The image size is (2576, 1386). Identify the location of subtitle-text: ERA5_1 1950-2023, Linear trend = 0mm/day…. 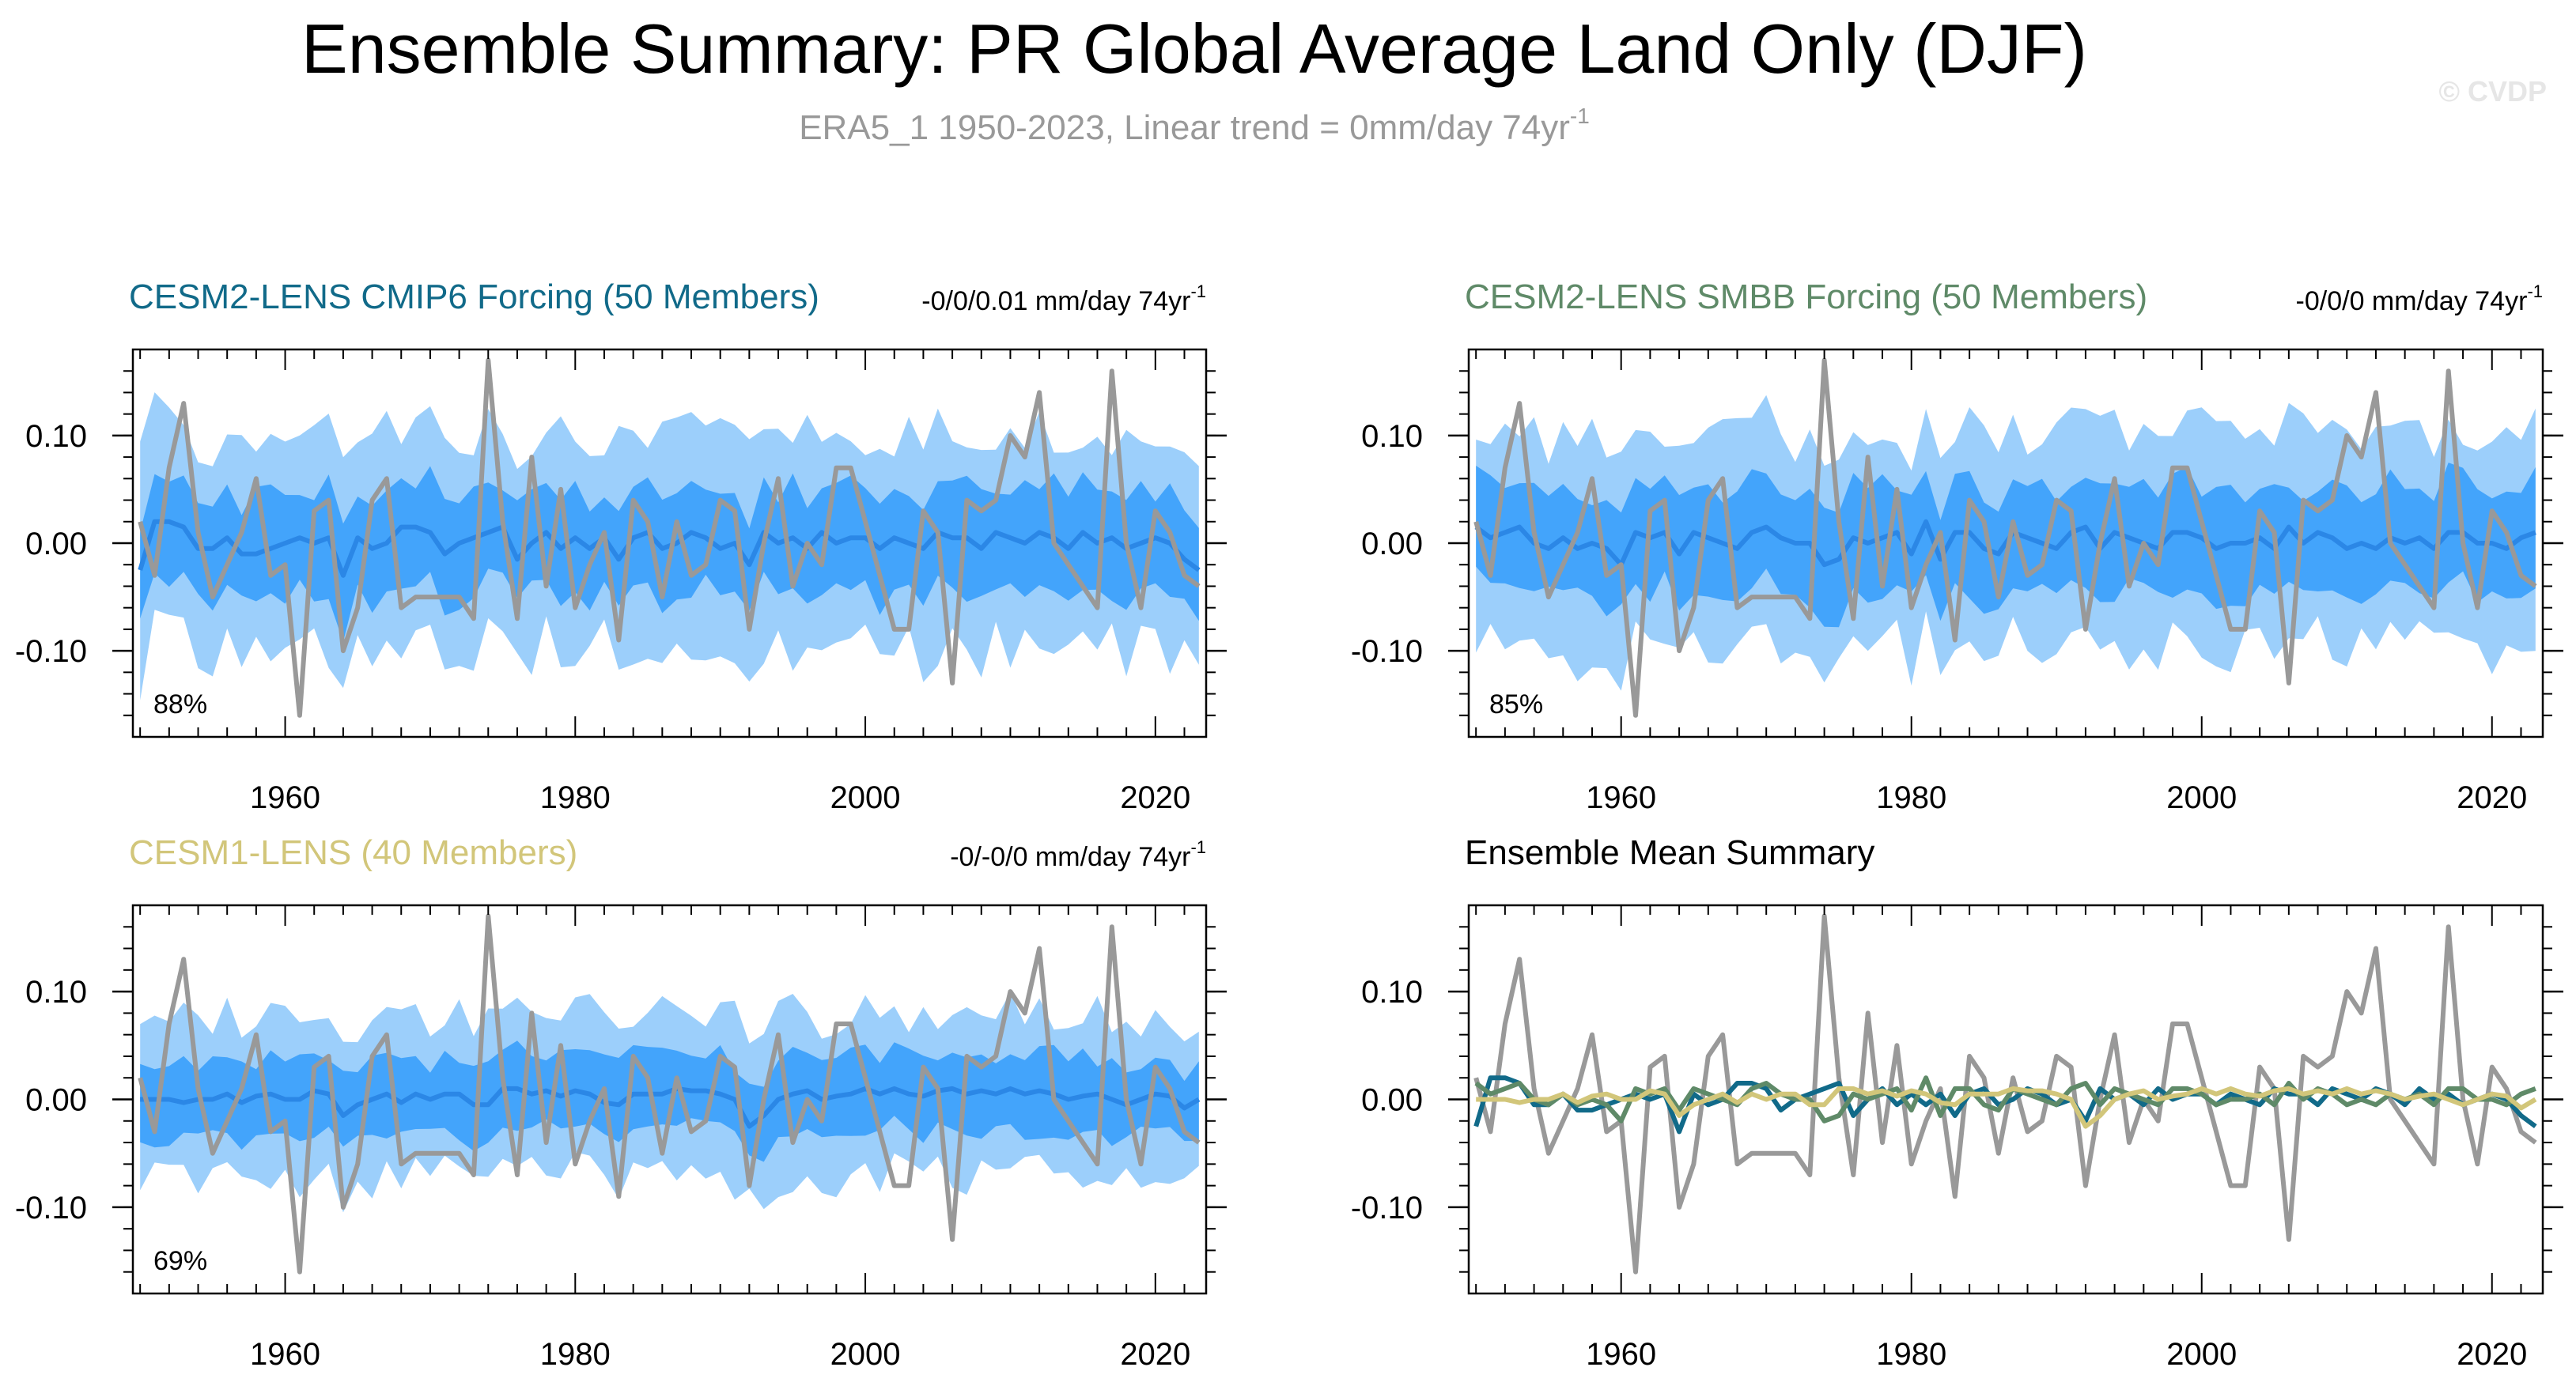
(1184, 128).